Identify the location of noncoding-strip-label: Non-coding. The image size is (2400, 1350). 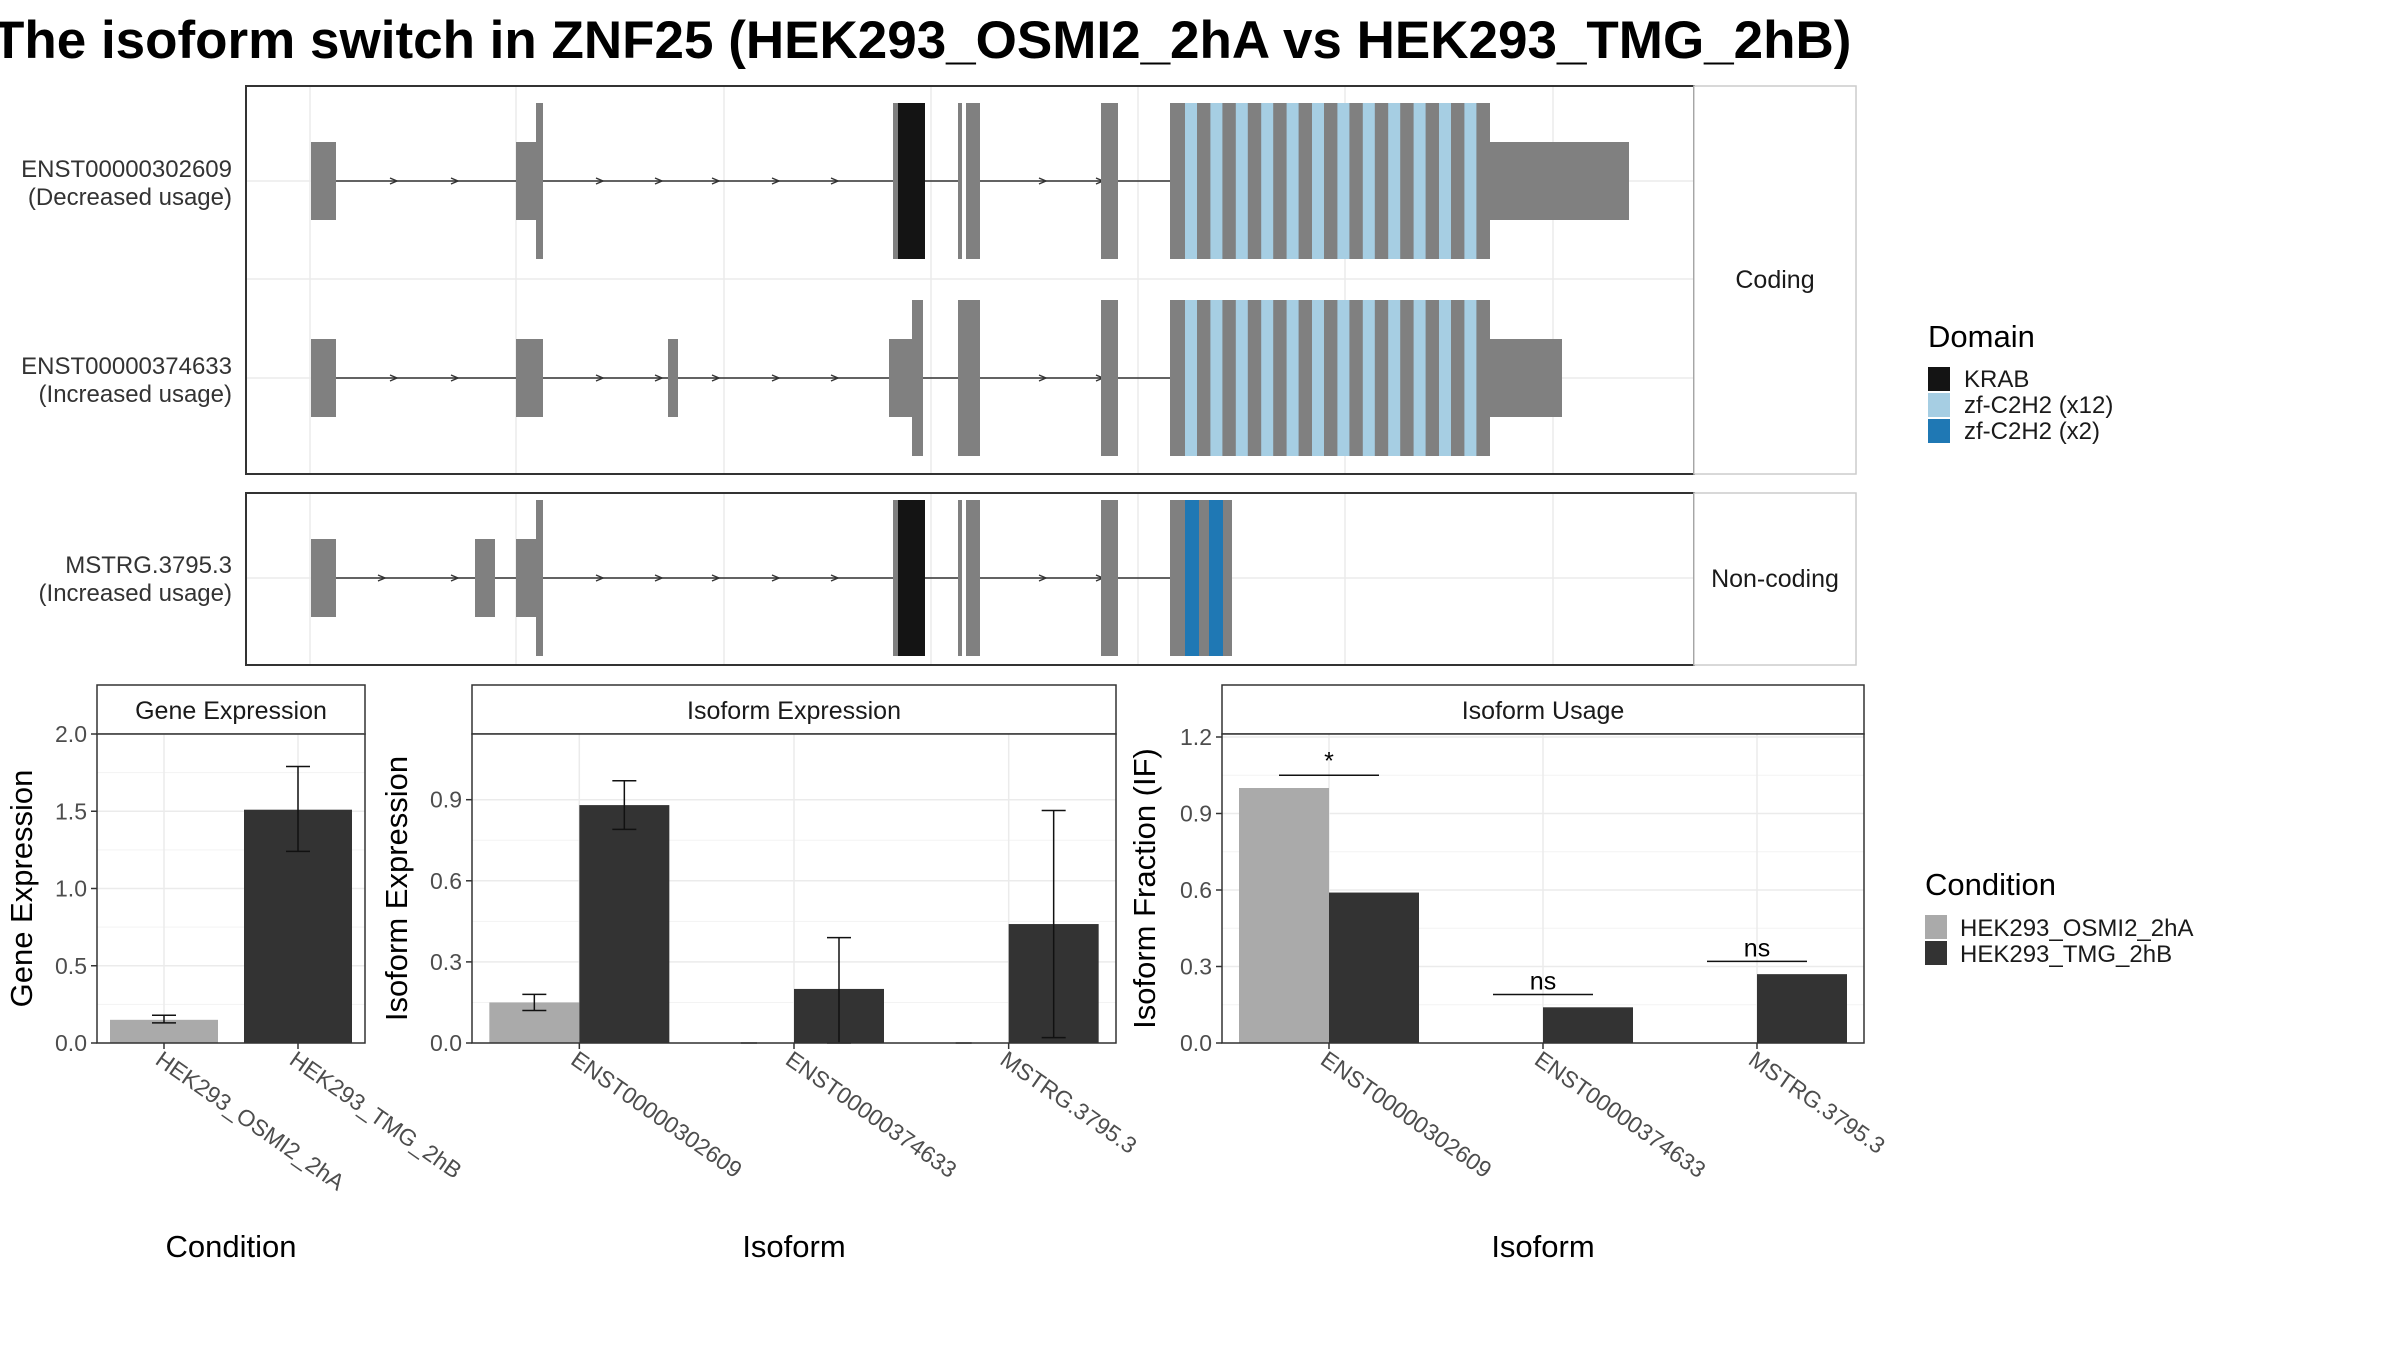
(1775, 579).